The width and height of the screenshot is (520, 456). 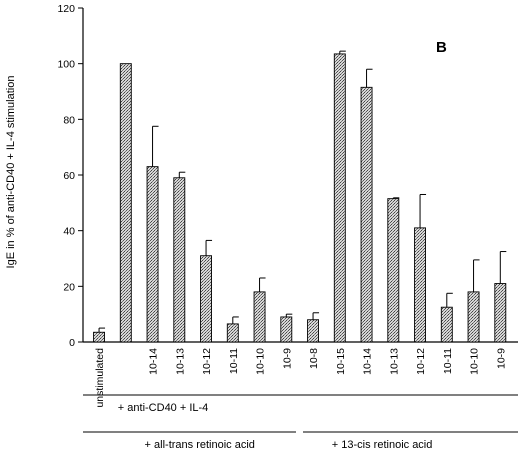 I want to click on group-label: + all-trans retinoic acid, so click(x=200, y=445).